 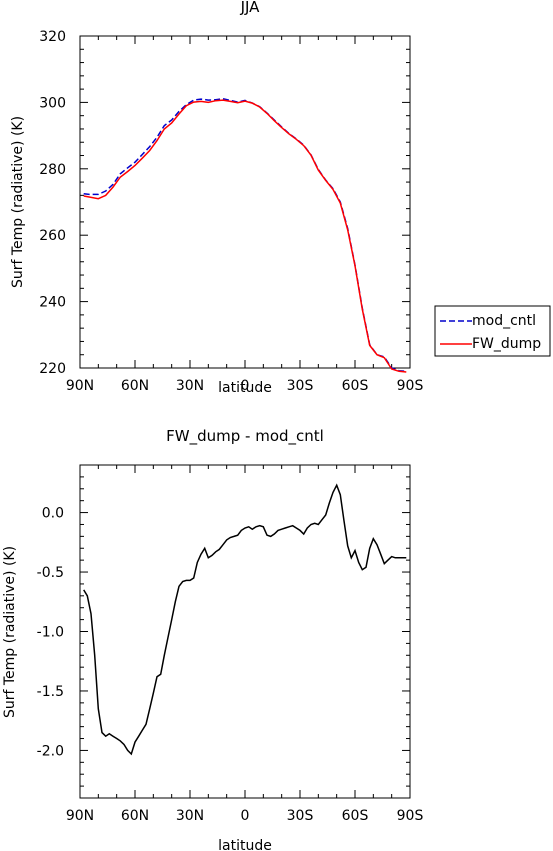 I want to click on y-tick-label: 300, so click(x=52, y=103).